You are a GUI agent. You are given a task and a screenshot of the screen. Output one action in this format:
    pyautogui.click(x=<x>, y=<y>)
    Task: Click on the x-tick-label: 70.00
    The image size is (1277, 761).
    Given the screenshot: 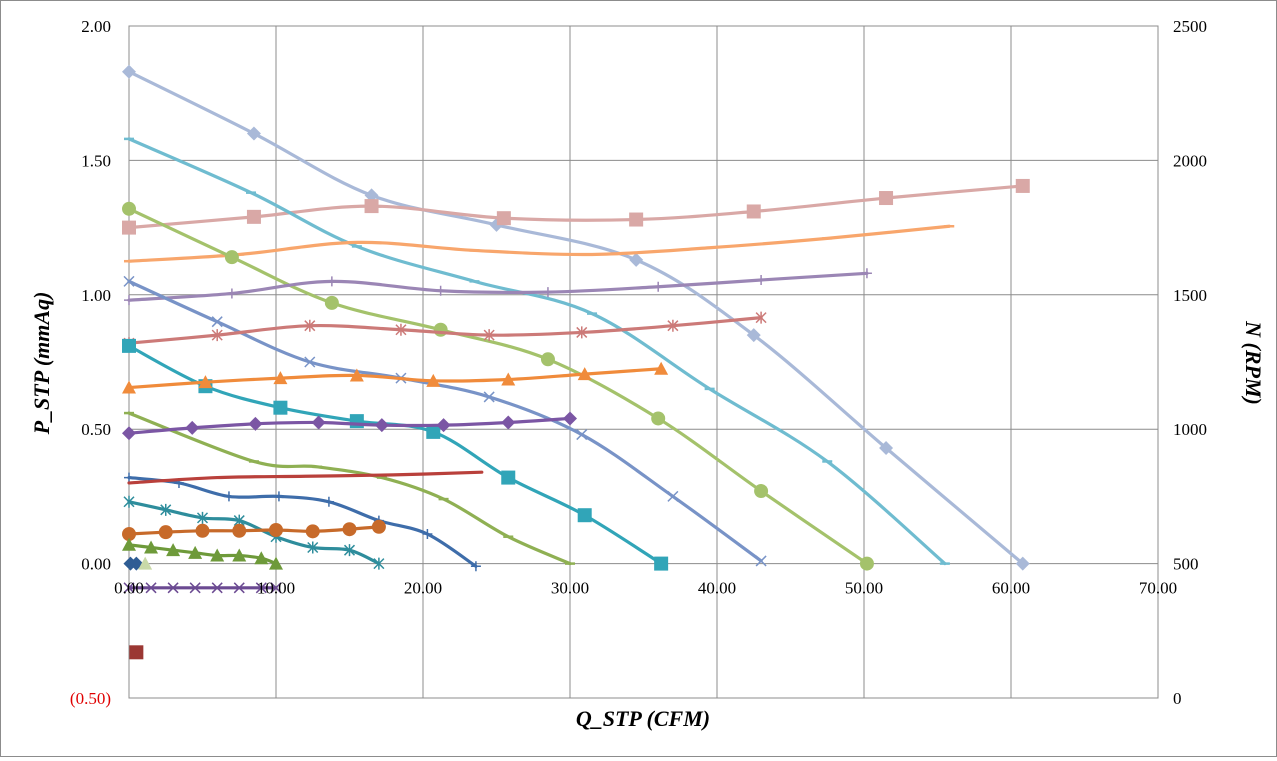 What is the action you would take?
    pyautogui.click(x=1158, y=588)
    